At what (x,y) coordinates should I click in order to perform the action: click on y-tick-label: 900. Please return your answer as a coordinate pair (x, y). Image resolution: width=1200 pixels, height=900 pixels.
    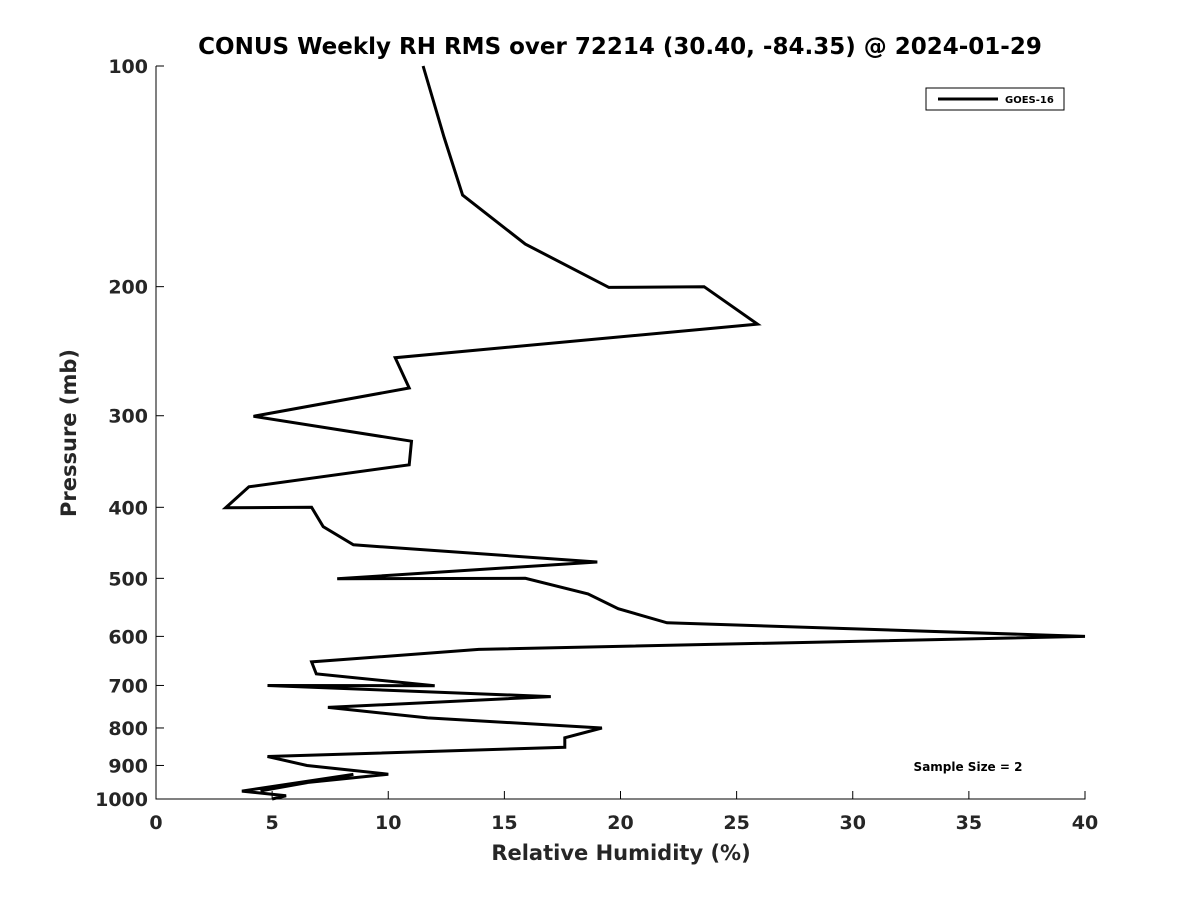
    Looking at the image, I should click on (128, 766).